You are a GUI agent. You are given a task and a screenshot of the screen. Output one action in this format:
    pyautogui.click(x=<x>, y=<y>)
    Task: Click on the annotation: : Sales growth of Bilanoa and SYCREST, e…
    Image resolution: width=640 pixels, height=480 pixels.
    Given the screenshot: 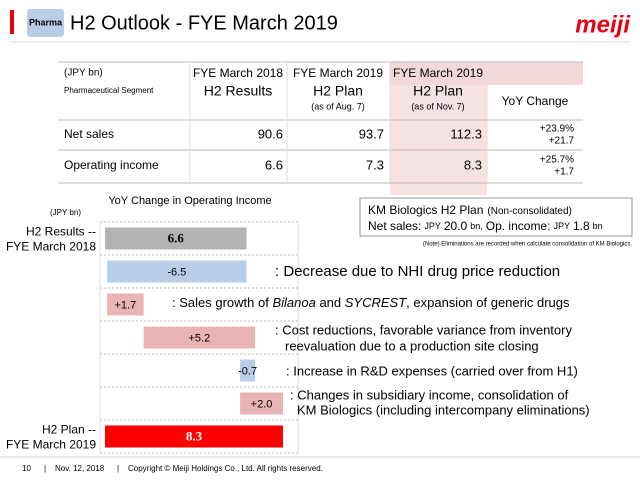 What is the action you would take?
    pyautogui.click(x=371, y=302)
    